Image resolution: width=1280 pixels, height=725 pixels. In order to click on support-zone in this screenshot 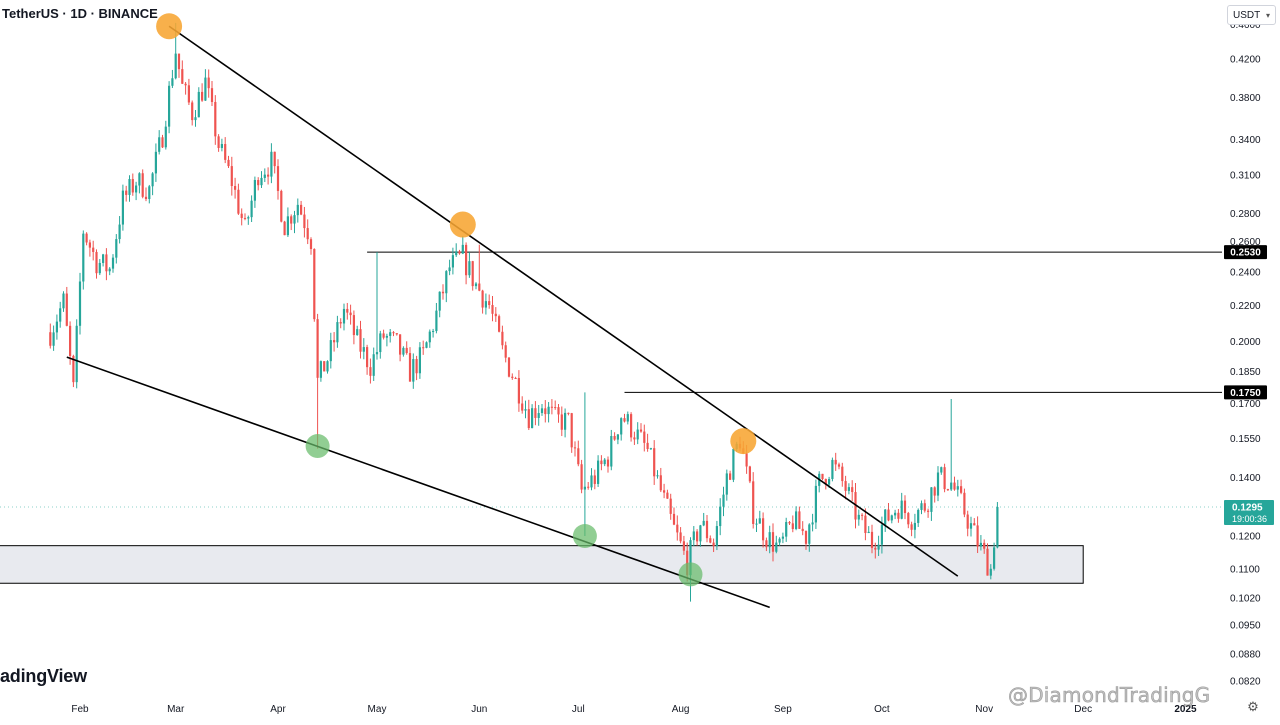, I will do `click(542, 564)`.